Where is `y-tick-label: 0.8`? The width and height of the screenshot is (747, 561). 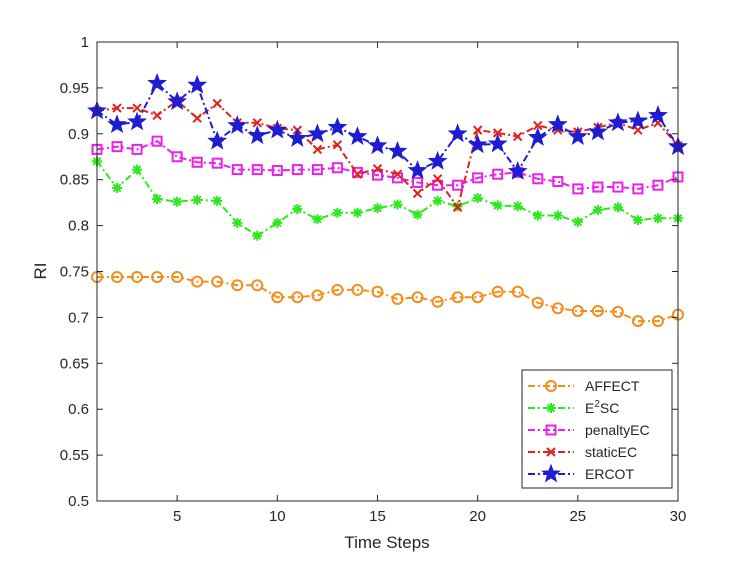 y-tick-label: 0.8 is located at coordinates (78, 226).